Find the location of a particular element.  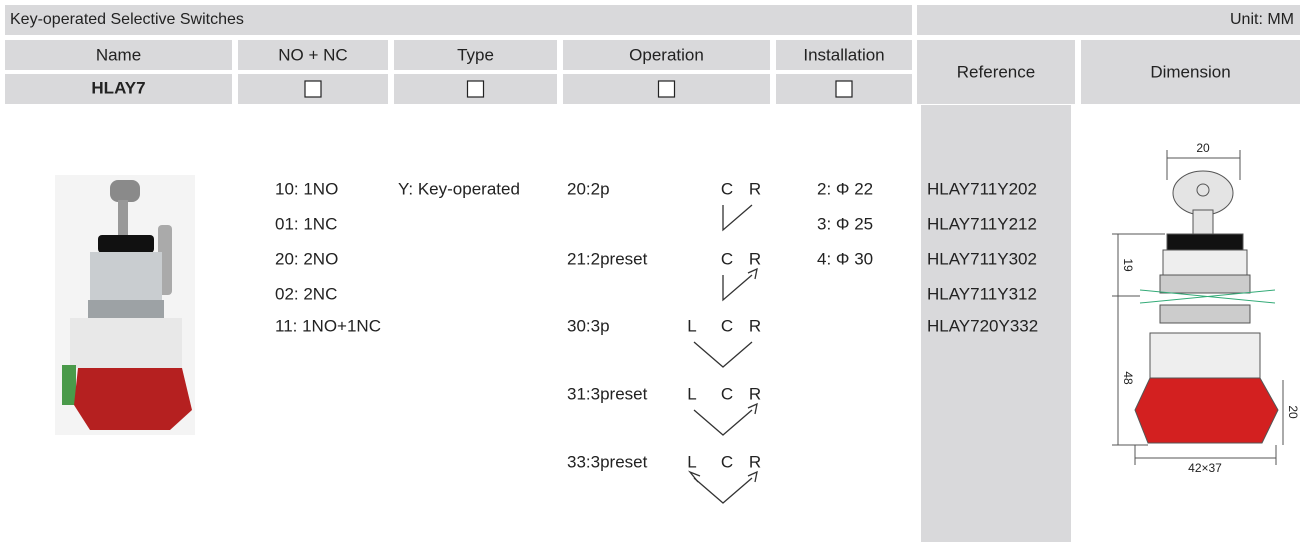

contact: 20: 2NO is located at coordinates (306, 258).